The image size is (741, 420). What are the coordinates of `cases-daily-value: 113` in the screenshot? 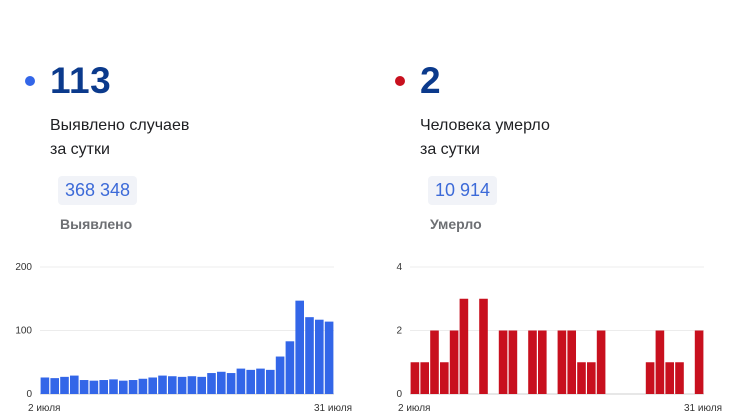 It's located at (81, 80).